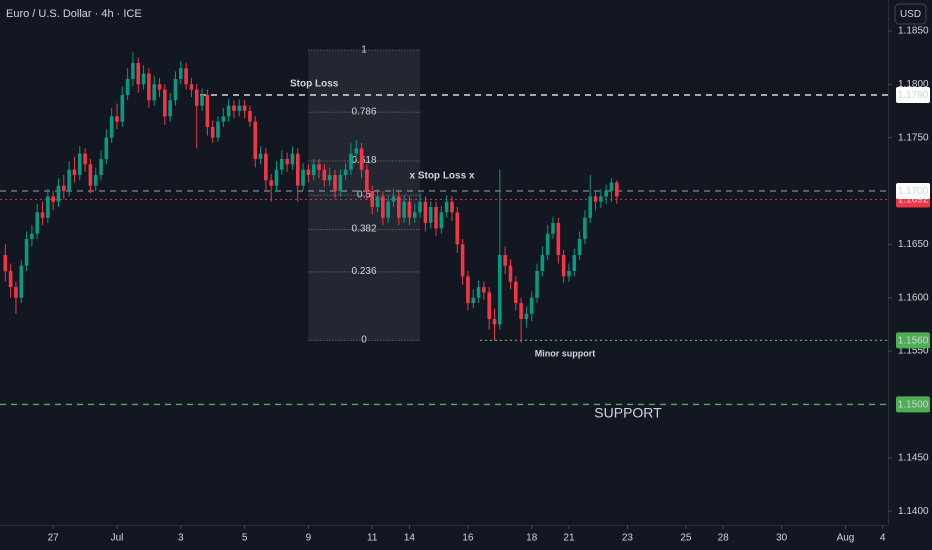 Image resolution: width=932 pixels, height=550 pixels. Describe the element at coordinates (913, 137) in the screenshot. I see `y-tick-label: 1.1750` at that location.